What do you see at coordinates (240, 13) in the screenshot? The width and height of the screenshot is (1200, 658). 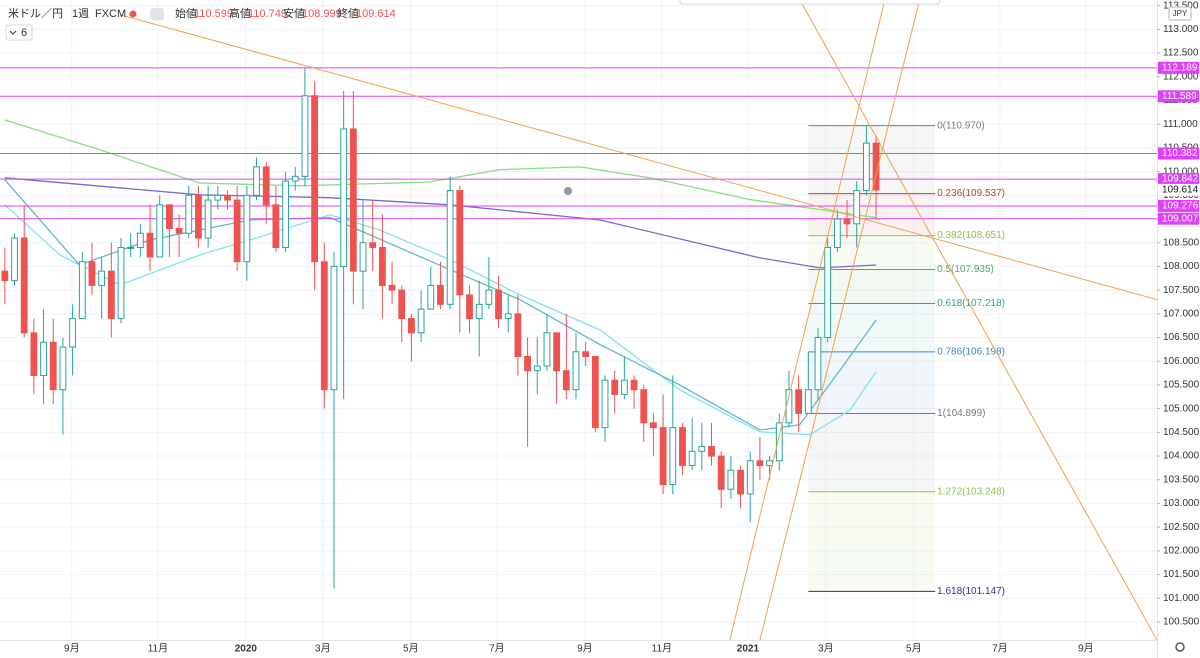 I see `high-label: 高値` at bounding box center [240, 13].